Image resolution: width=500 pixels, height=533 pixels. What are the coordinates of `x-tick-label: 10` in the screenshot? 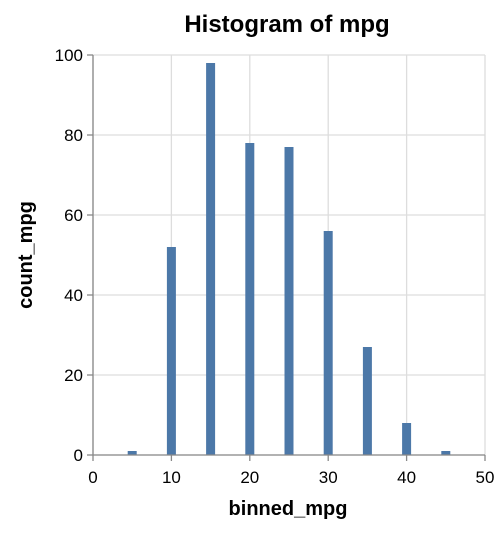 It's located at (171, 477).